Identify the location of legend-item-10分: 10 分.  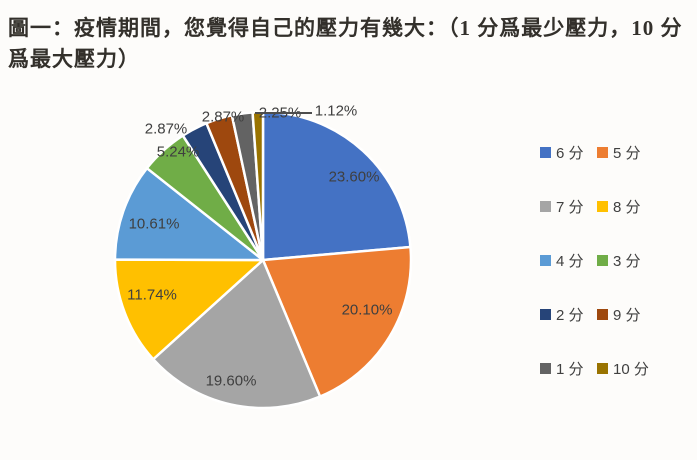
(623, 368).